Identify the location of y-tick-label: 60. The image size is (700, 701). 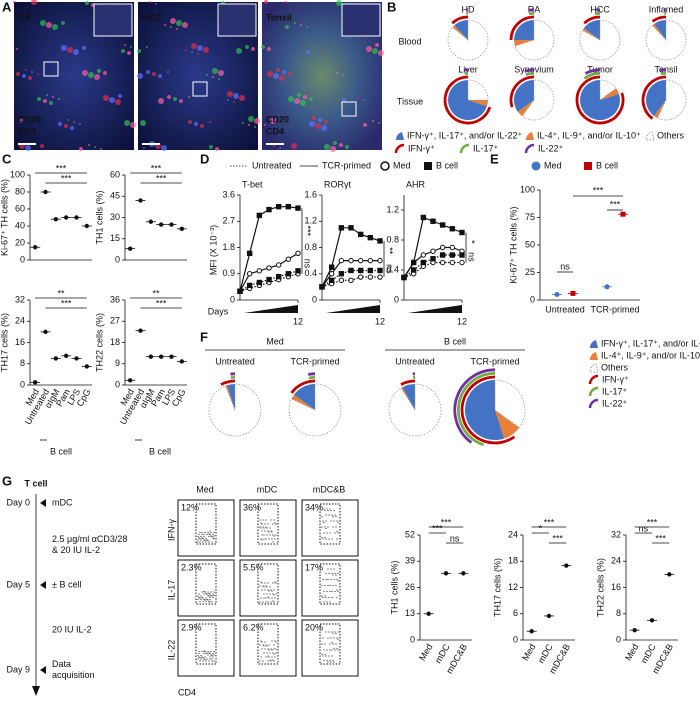
(115, 174).